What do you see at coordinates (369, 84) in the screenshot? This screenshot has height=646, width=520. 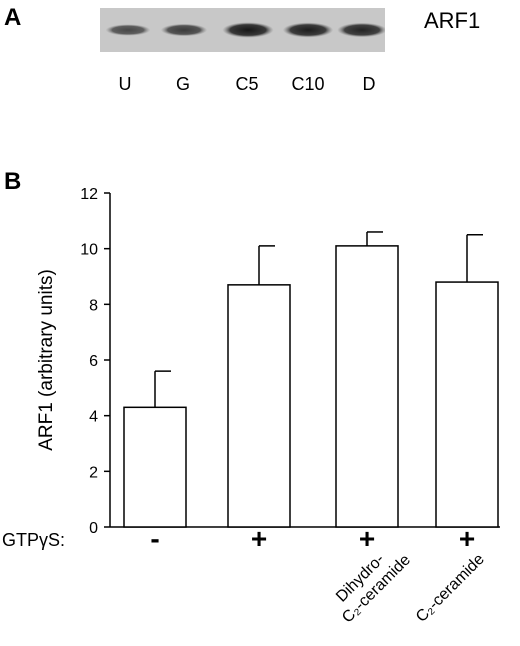 I see `lane-label: D` at bounding box center [369, 84].